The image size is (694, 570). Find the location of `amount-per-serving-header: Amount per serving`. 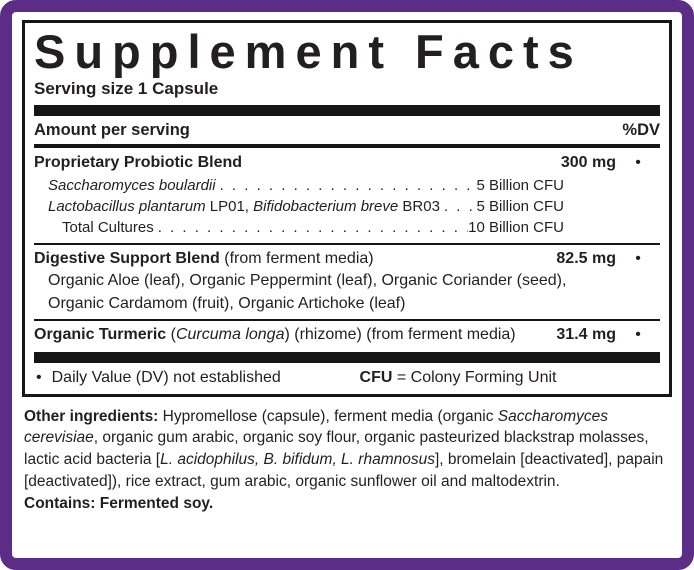

amount-per-serving-header: Amount per serving is located at coordinates (112, 129).